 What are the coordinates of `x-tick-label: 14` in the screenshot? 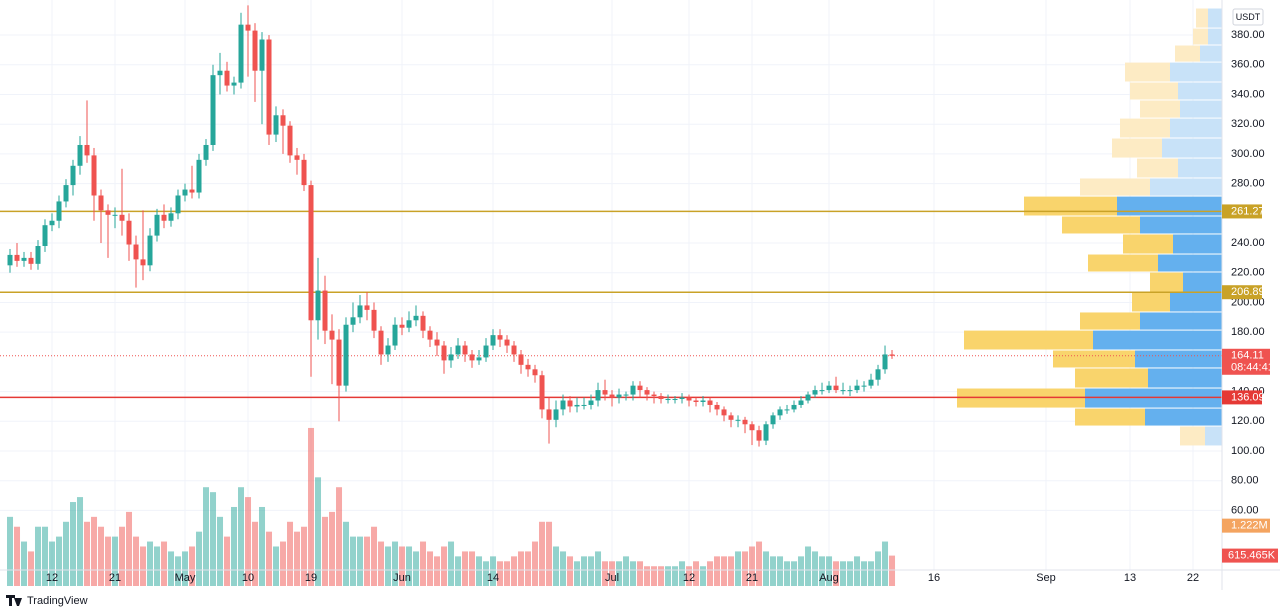 It's located at (493, 578).